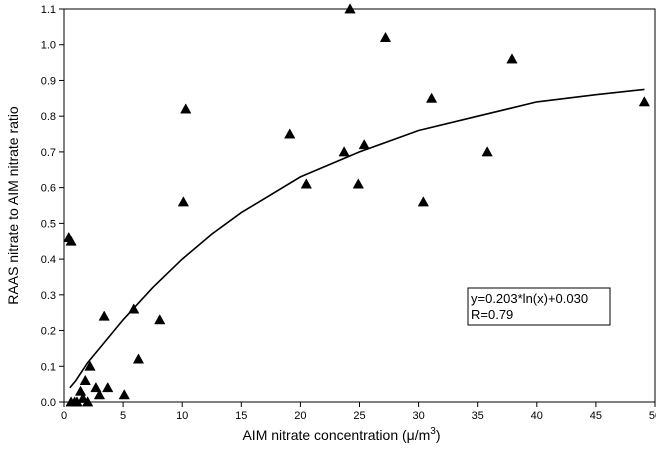 This screenshot has width=656, height=449. Describe the element at coordinates (652, 416) in the screenshot. I see `x-tick-label: 50` at that location.